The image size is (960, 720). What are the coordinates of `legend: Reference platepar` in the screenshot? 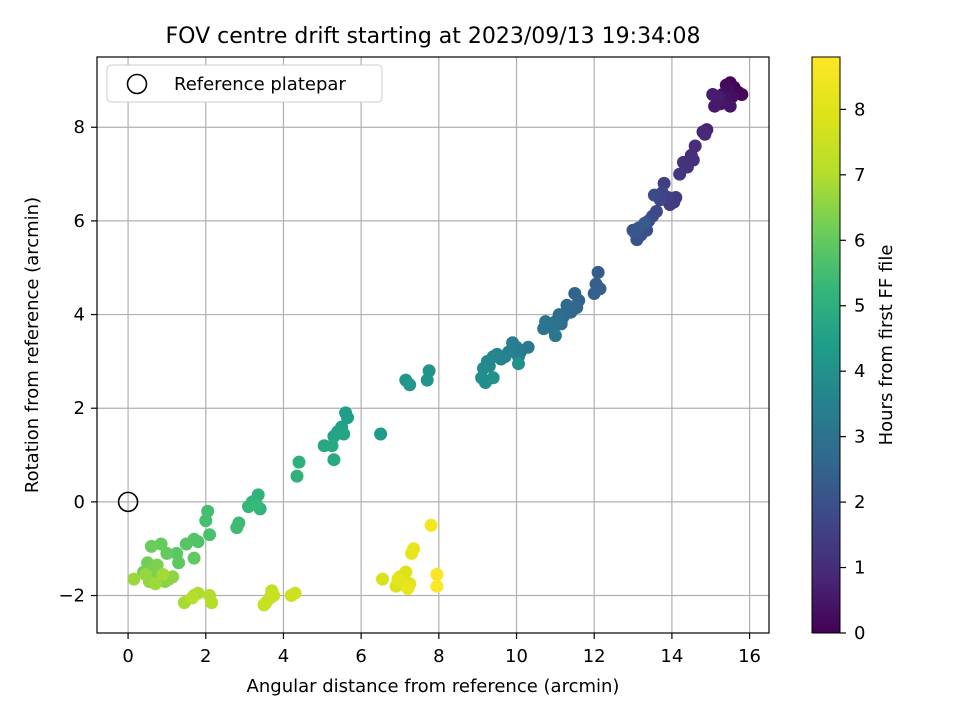 It's located at (244, 83).